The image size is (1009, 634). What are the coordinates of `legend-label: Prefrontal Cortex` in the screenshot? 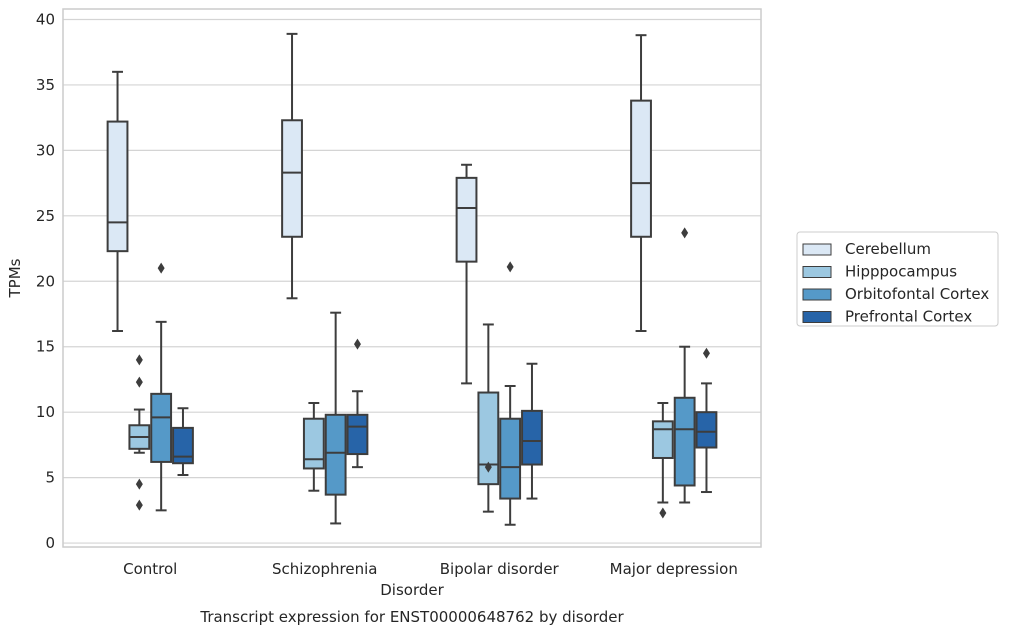 It's located at (908, 317).